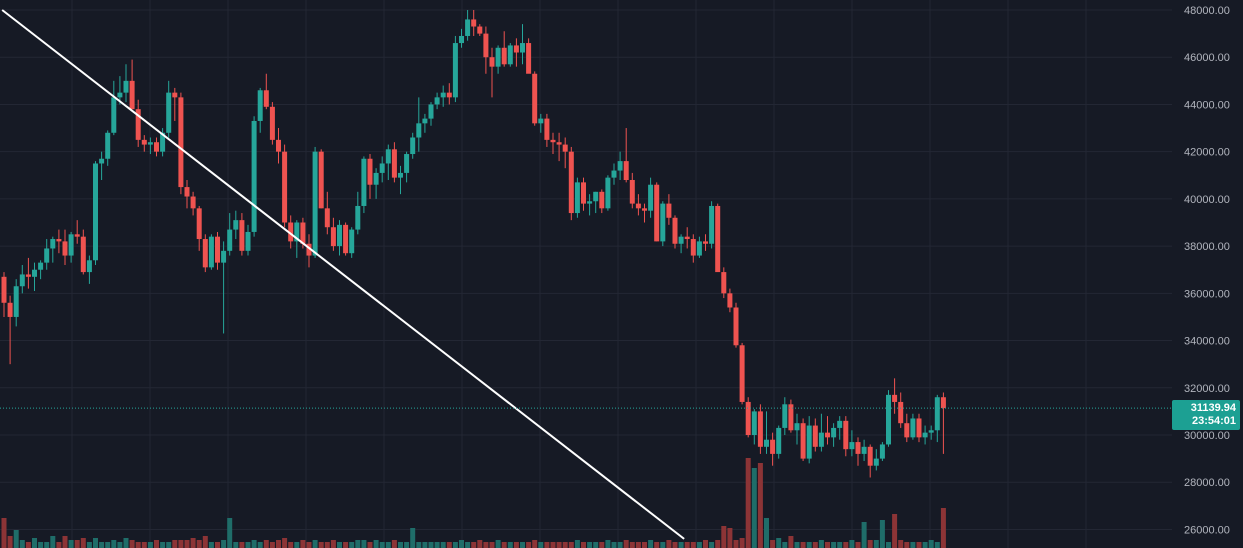  I want to click on y-tick-label: 34000.00, so click(1207, 342).